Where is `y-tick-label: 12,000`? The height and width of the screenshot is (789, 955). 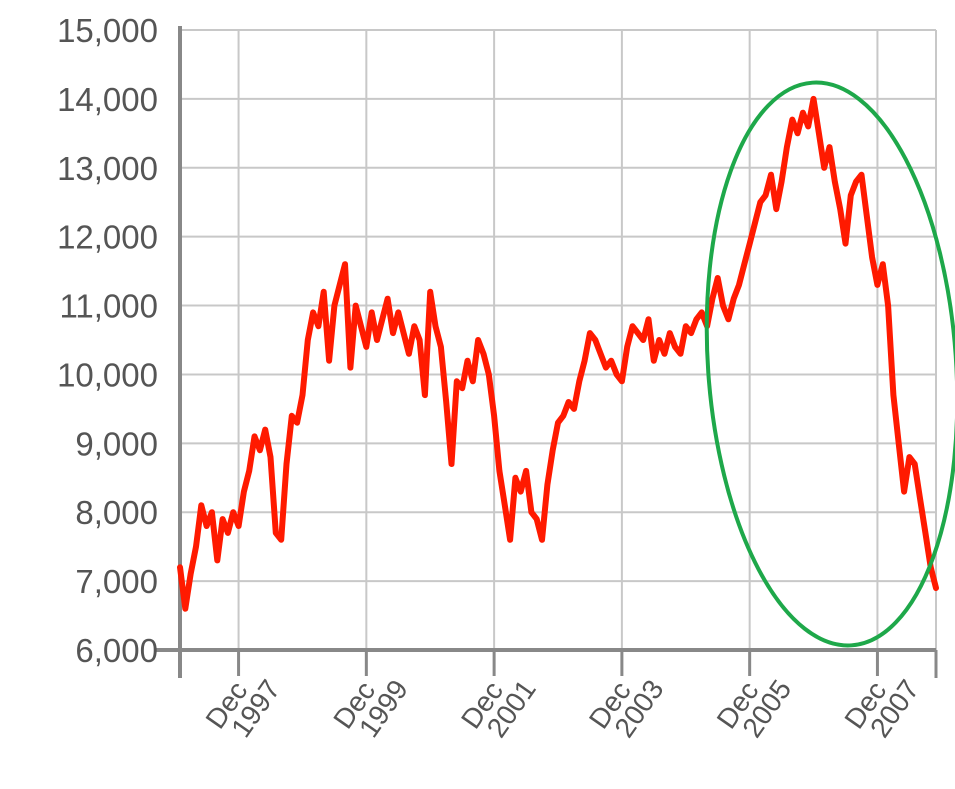 y-tick-label: 12,000 is located at coordinates (107, 237).